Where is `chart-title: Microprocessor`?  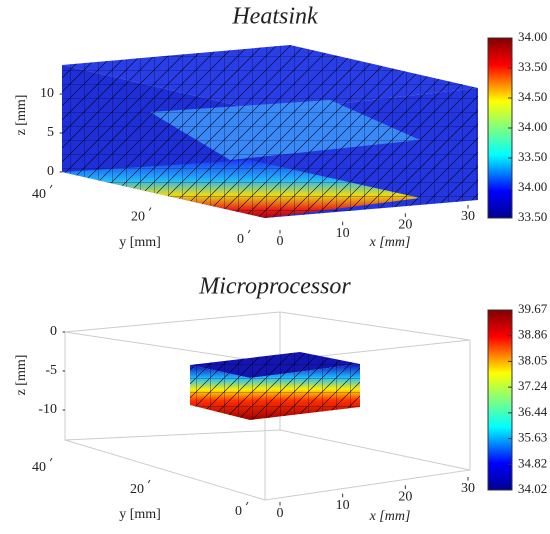
chart-title: Microprocessor is located at coordinates (274, 287).